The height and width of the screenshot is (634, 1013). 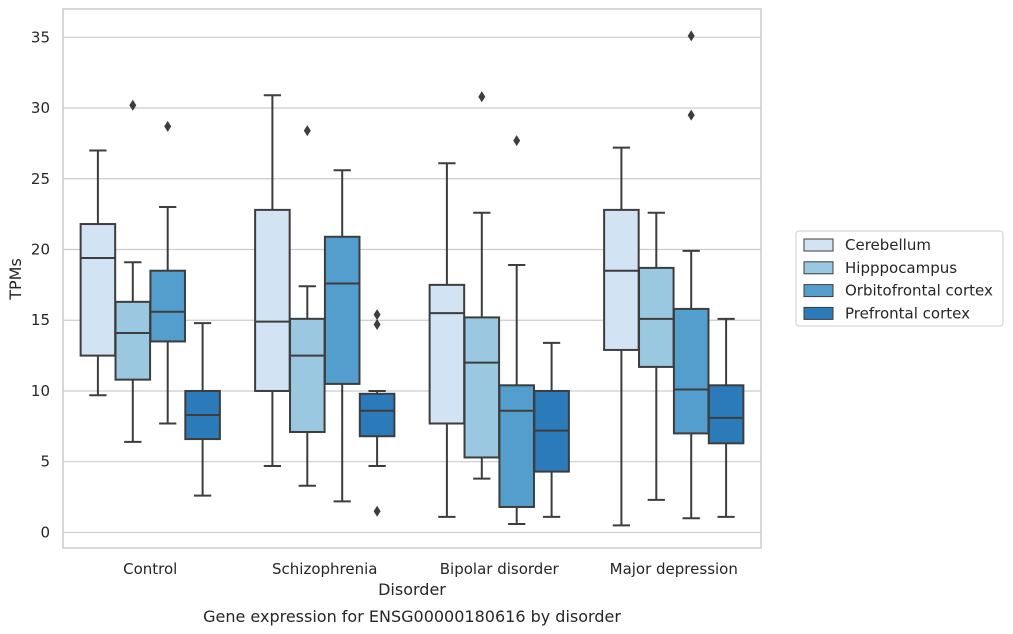 What do you see at coordinates (40, 391) in the screenshot?
I see `y-tick-label-10: 10` at bounding box center [40, 391].